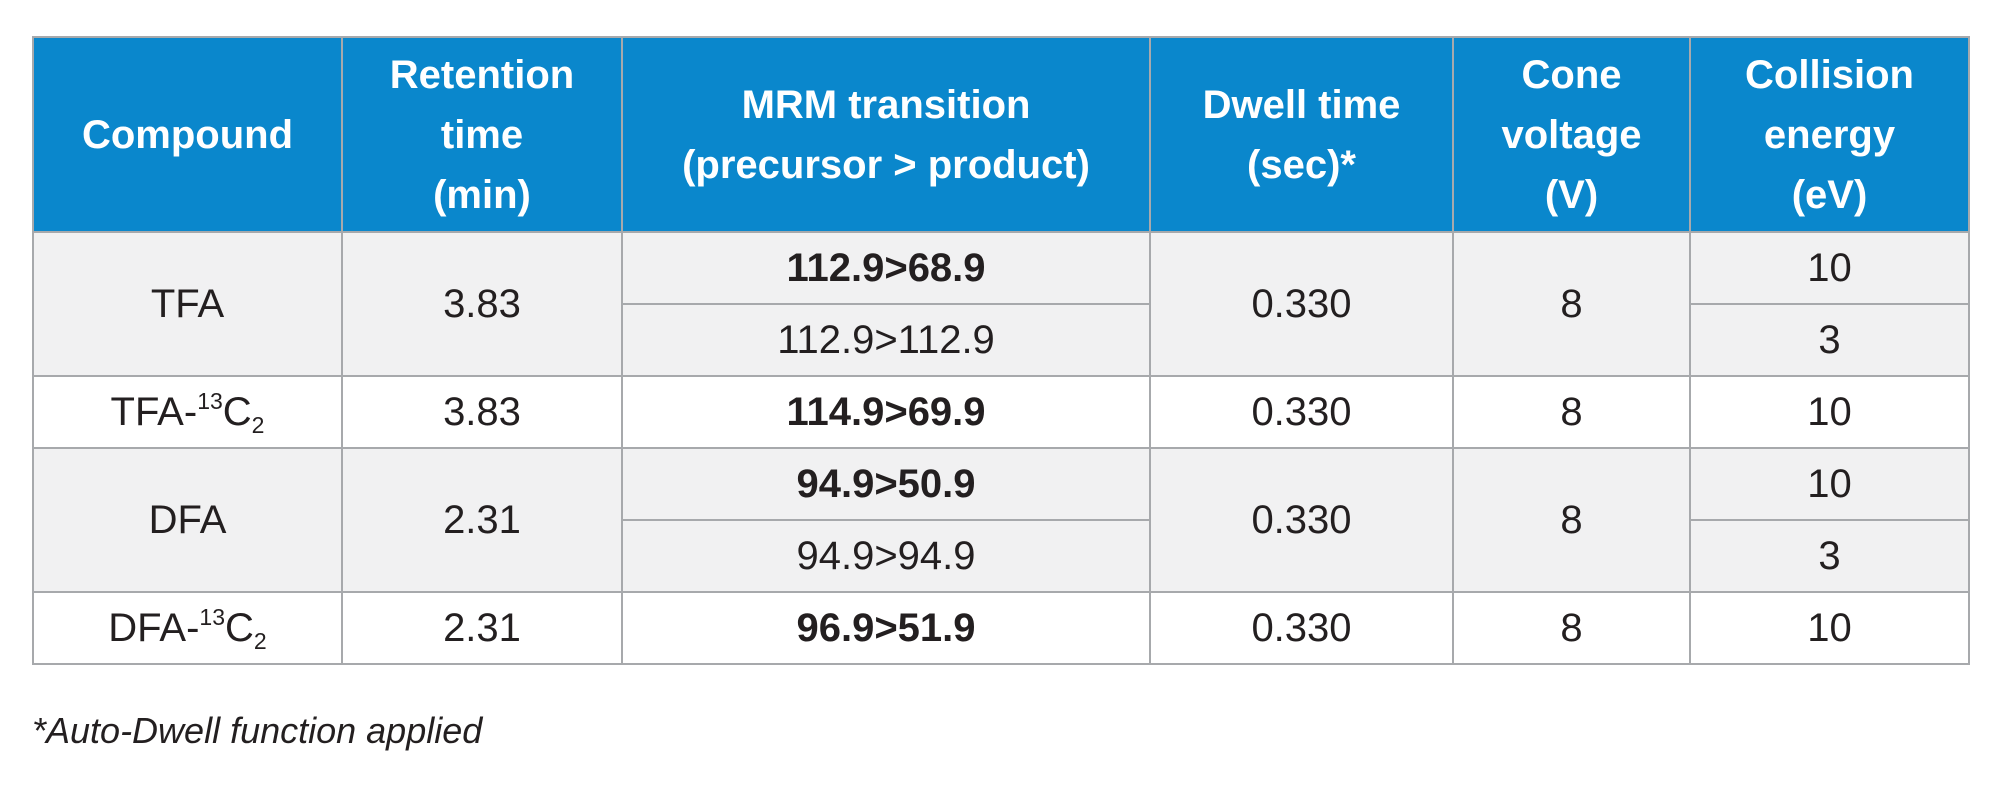 The height and width of the screenshot is (790, 2000). What do you see at coordinates (482, 74) in the screenshot?
I see `header-line: Retention` at bounding box center [482, 74].